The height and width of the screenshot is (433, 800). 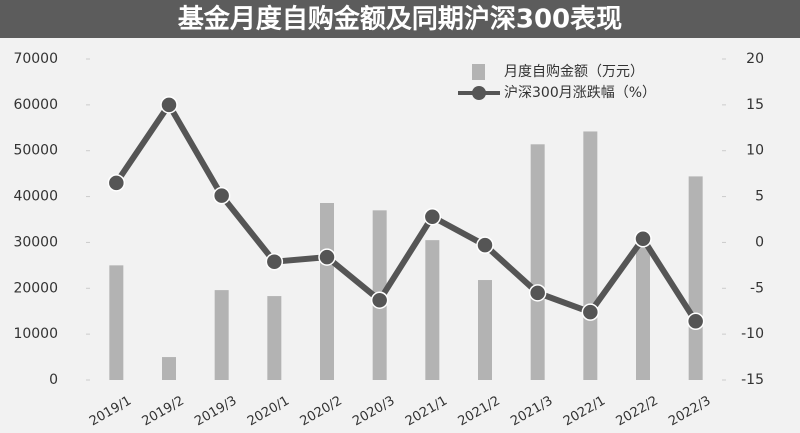 I want to click on legend-marker, so click(x=479, y=93).